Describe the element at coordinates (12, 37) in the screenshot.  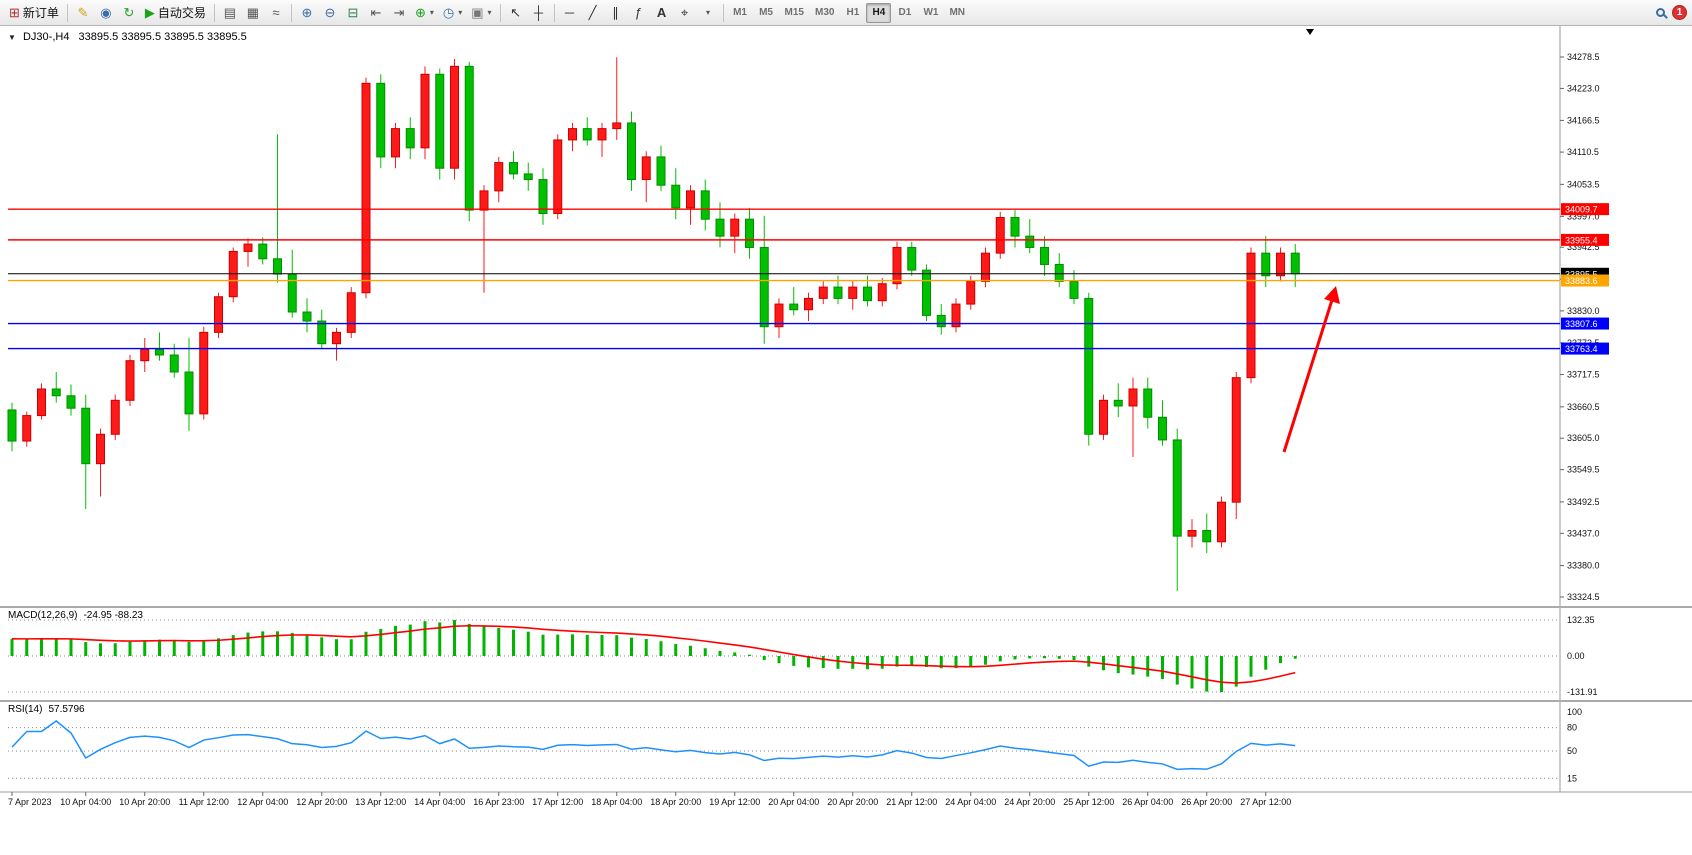
I see `one-click-trading-arrow-icon: ▼` at that location.